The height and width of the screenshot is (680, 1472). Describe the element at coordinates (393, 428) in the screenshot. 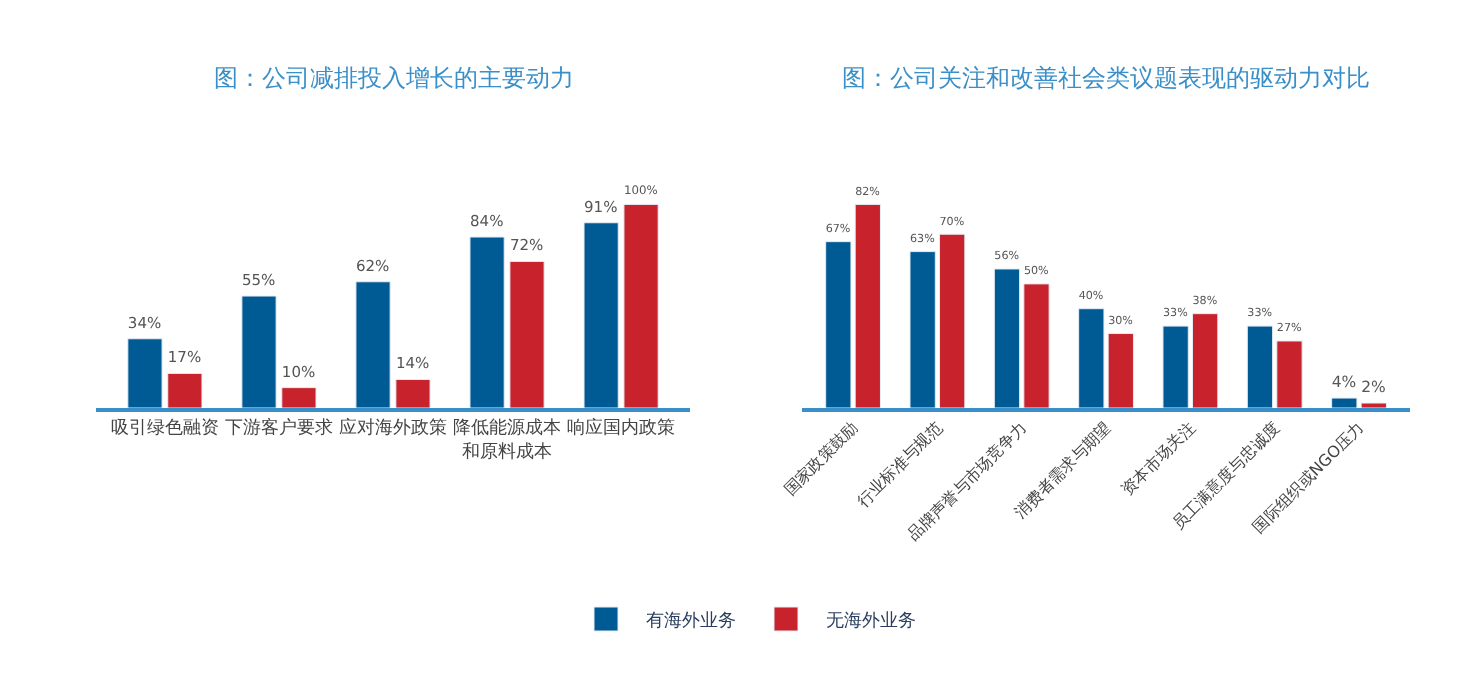

I see `x-tick-label: 应对海外政策` at that location.